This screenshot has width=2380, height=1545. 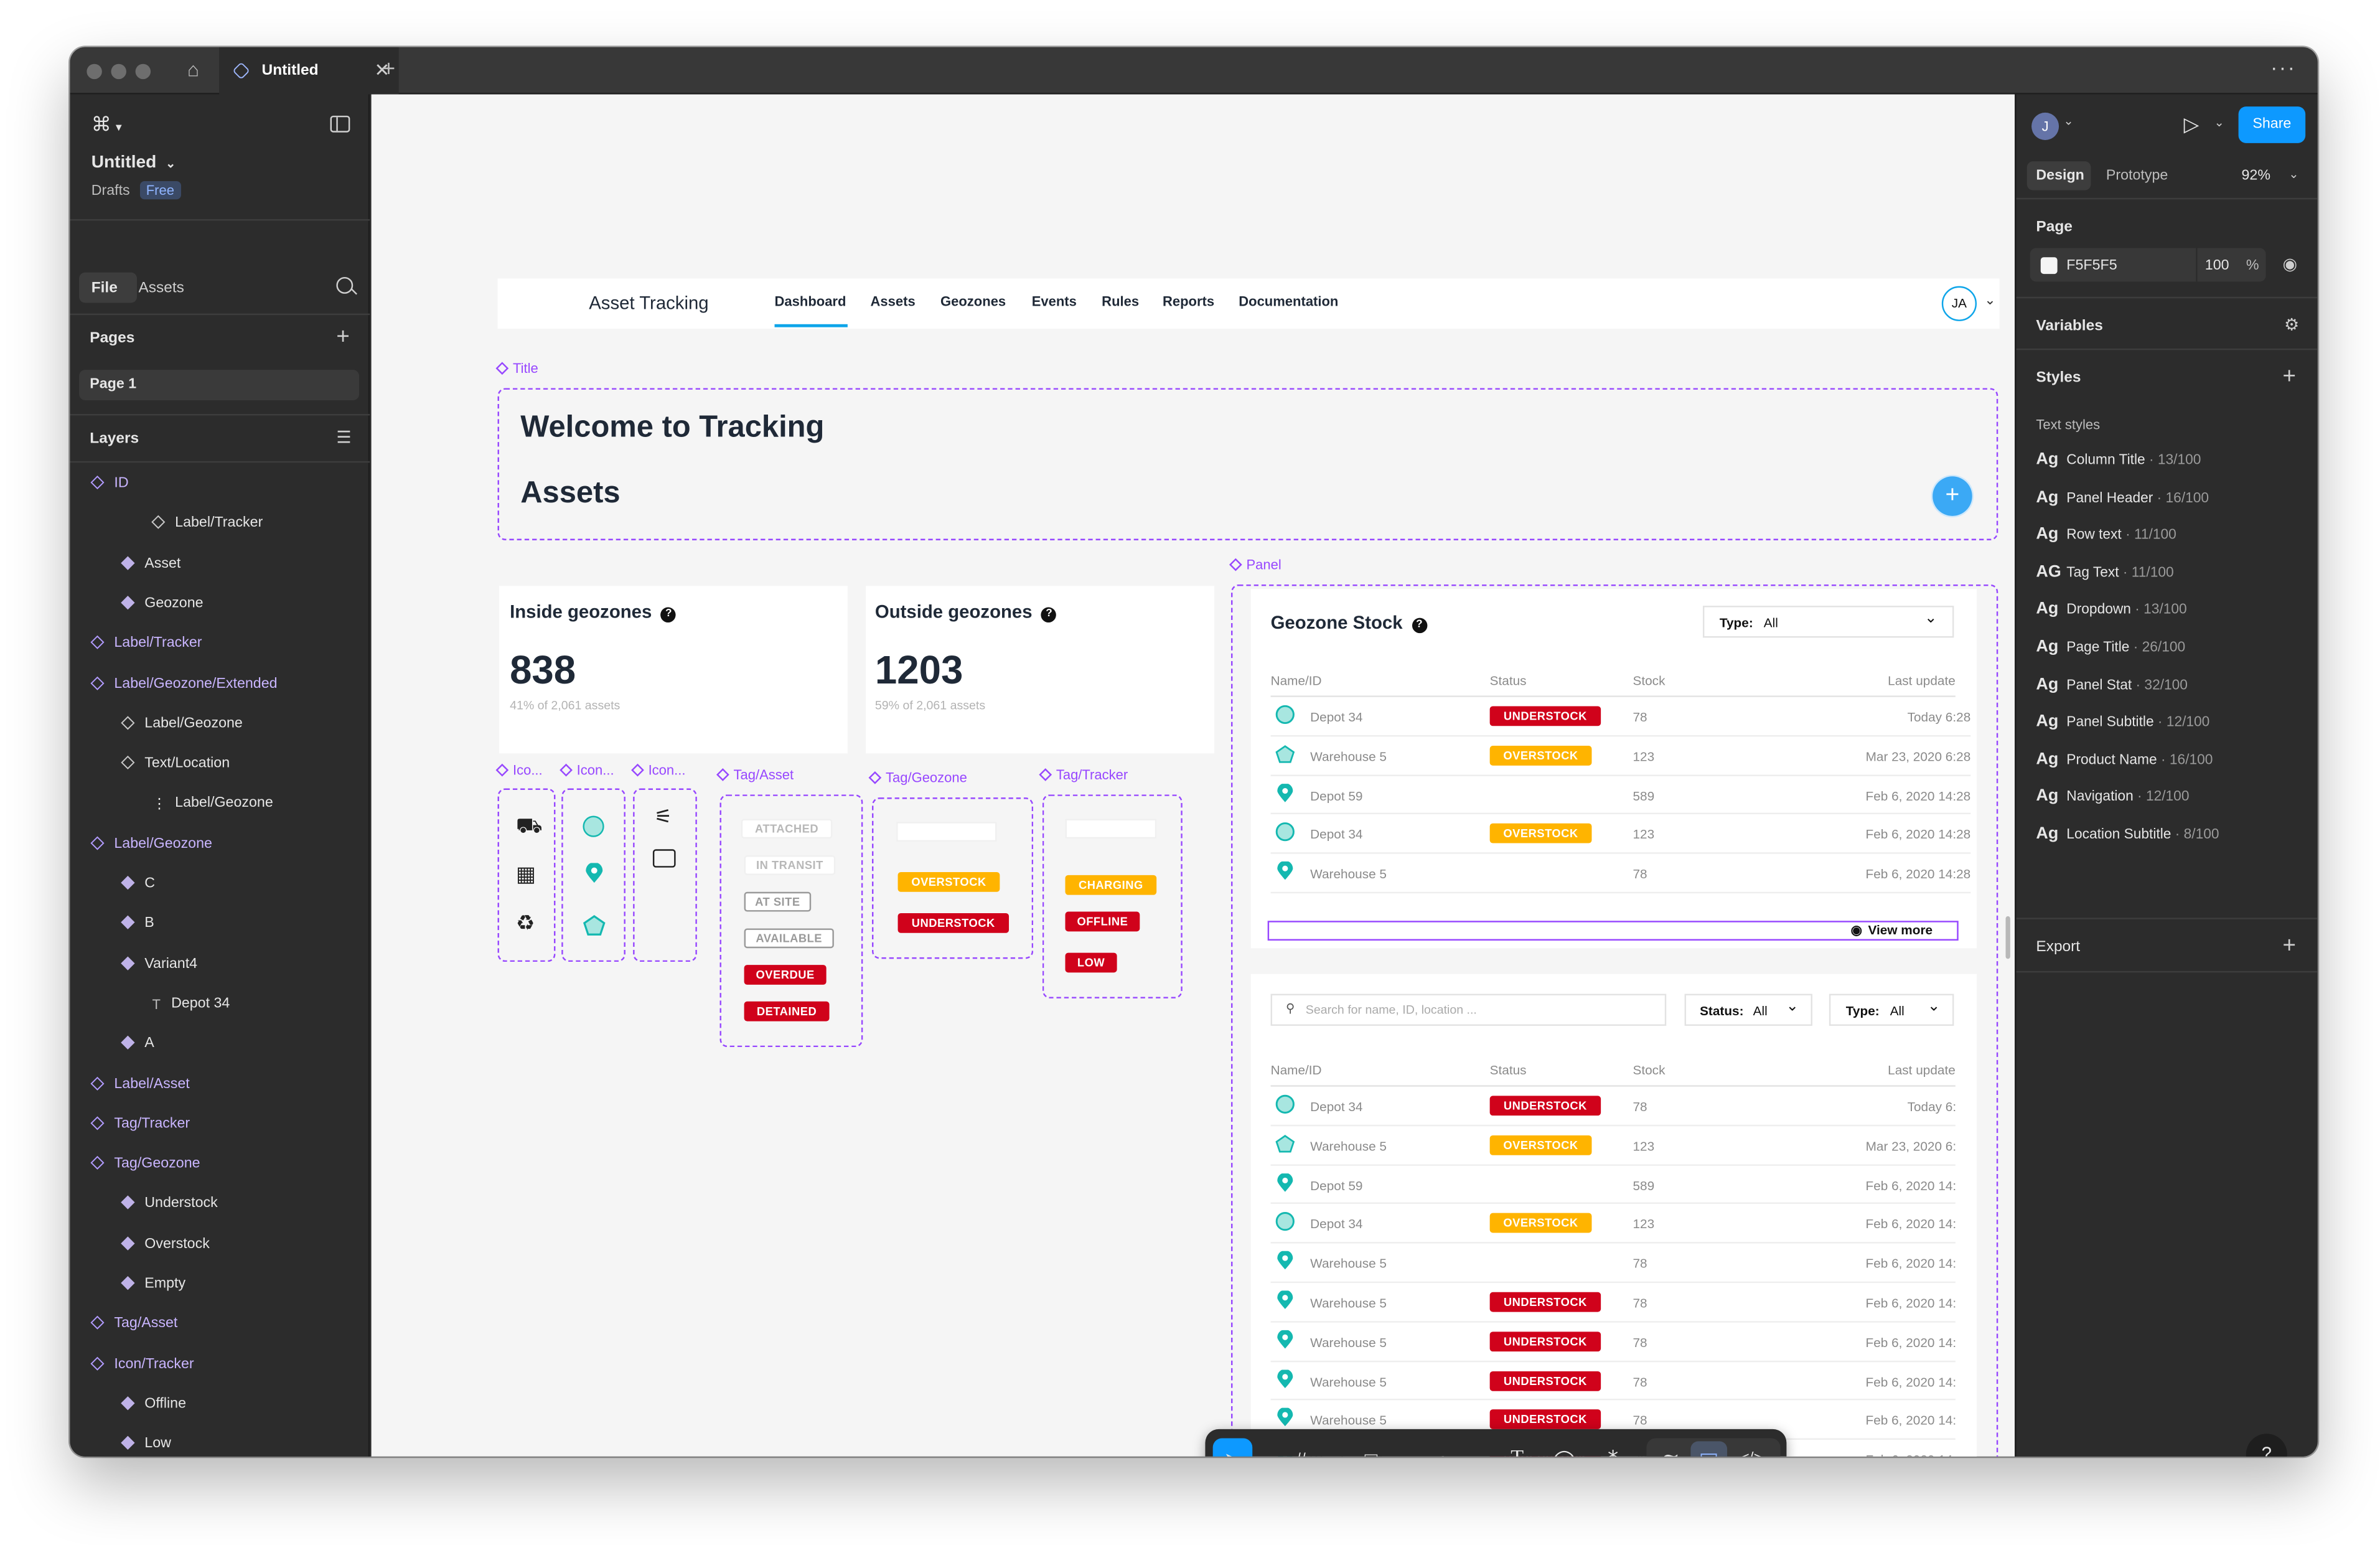 What do you see at coordinates (2283, 68) in the screenshot?
I see `more-options-icon: ···` at bounding box center [2283, 68].